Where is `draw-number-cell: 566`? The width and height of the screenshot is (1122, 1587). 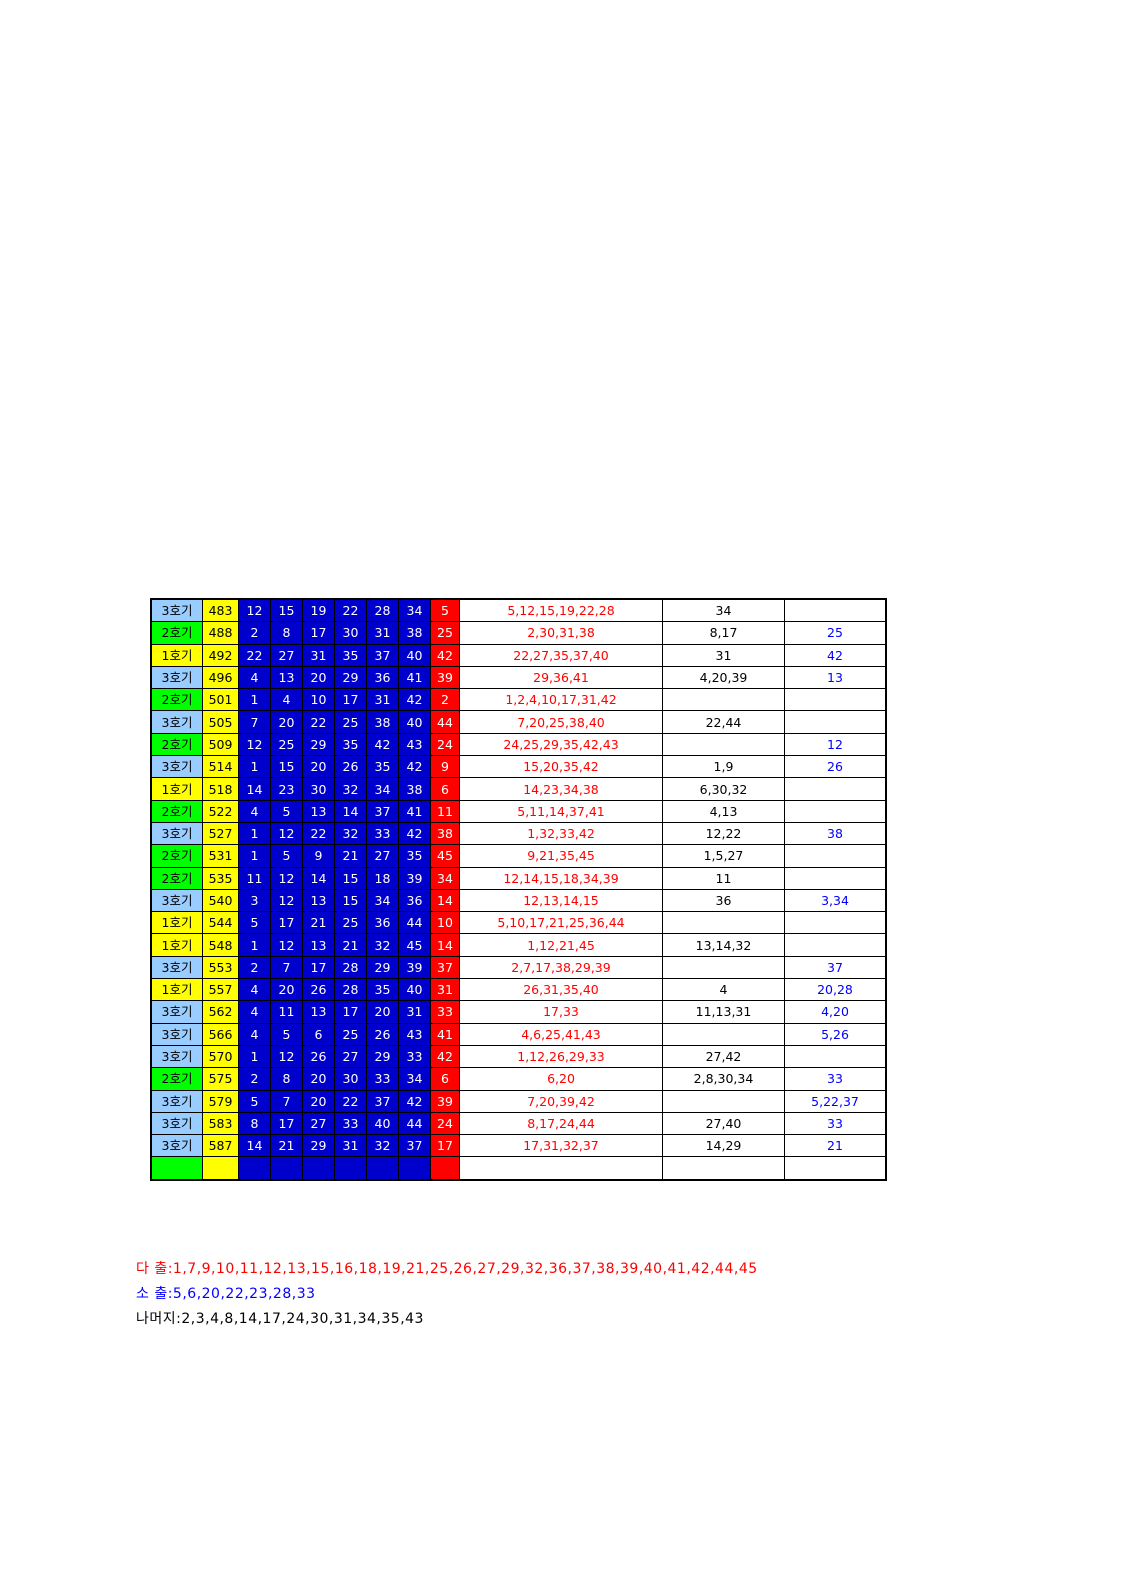
draw-number-cell: 566 is located at coordinates (220, 1034).